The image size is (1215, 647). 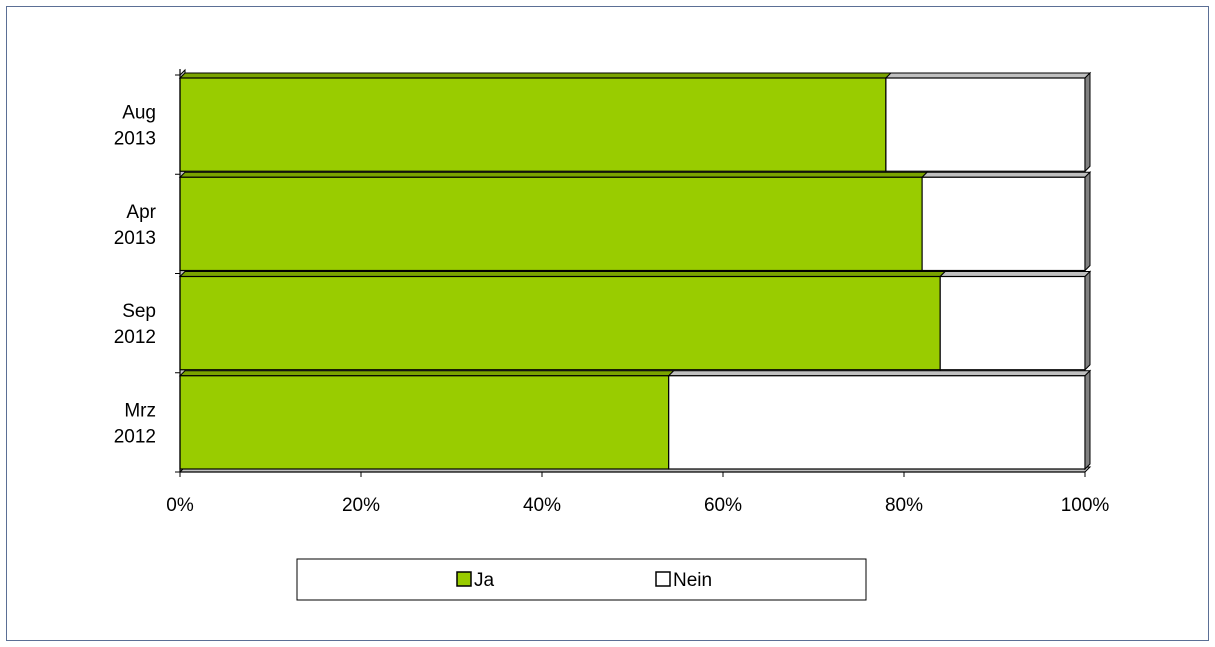 I want to click on y-tick-label-0-0: Aug, so click(x=139, y=113).